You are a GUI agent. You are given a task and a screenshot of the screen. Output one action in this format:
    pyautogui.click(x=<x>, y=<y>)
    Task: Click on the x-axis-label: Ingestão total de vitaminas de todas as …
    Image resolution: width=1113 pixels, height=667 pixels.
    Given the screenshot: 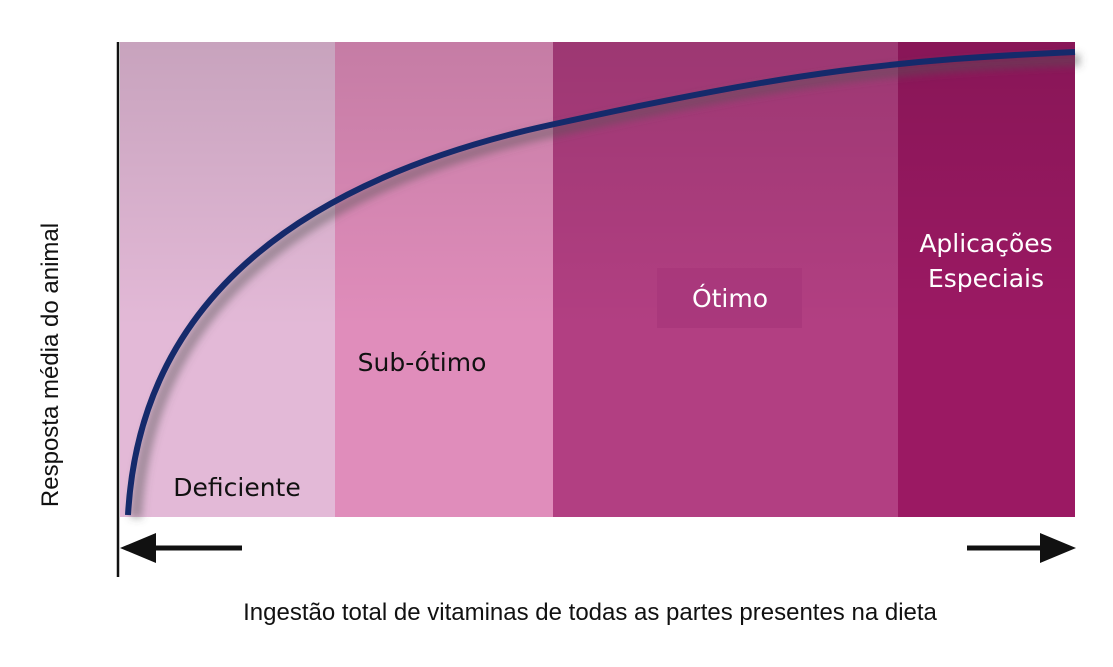 What is the action you would take?
    pyautogui.click(x=590, y=612)
    